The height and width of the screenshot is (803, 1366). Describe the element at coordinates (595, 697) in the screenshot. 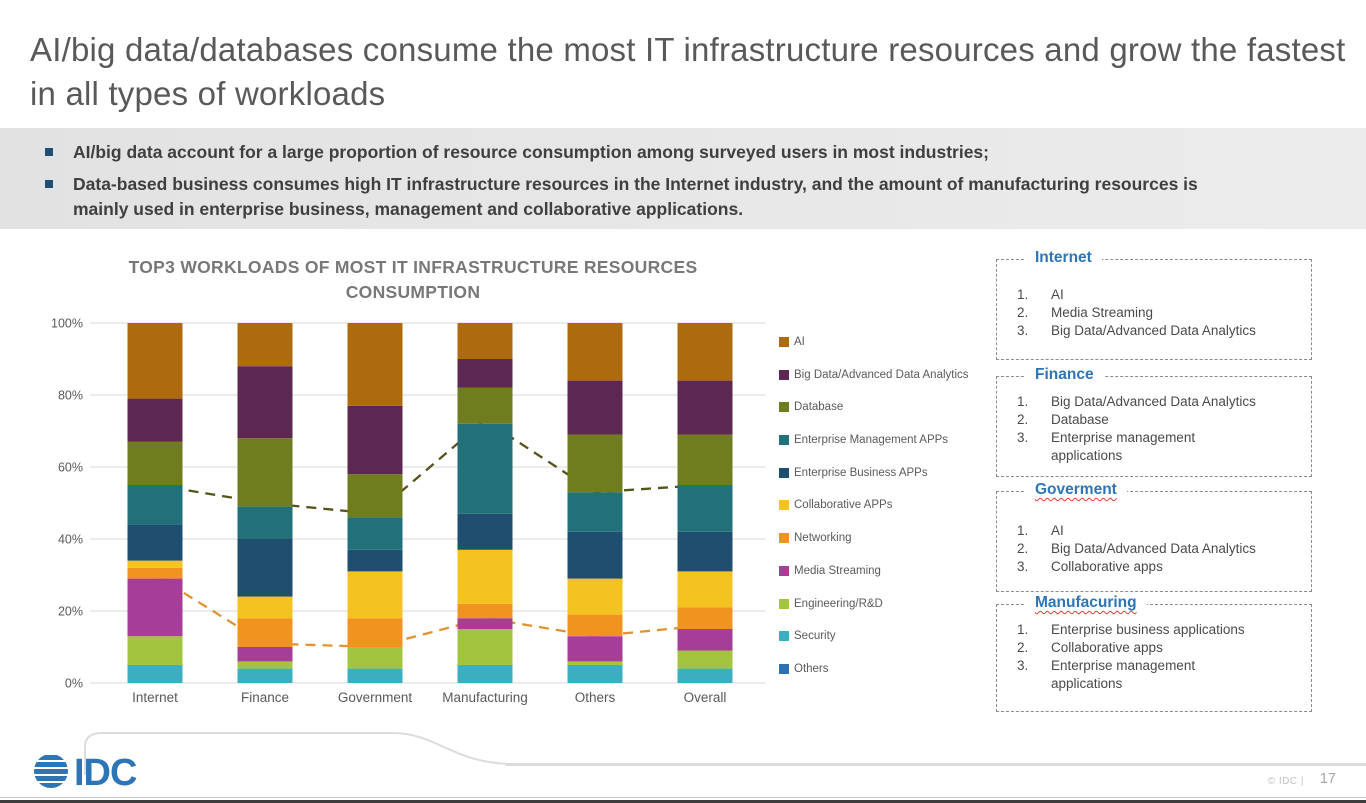

I see `x-axis-label: Others` at that location.